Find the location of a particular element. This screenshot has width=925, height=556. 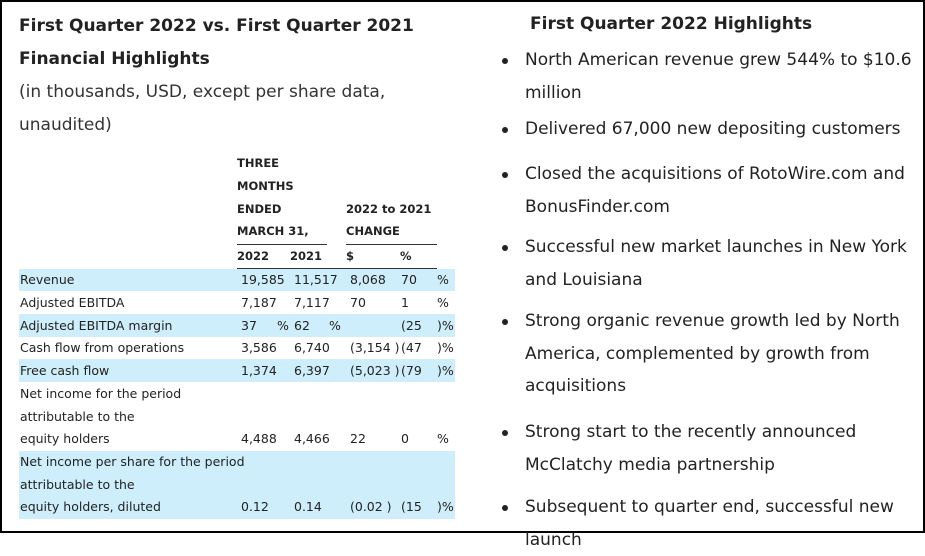

cell-2021: 6,740 is located at coordinates (312, 347).